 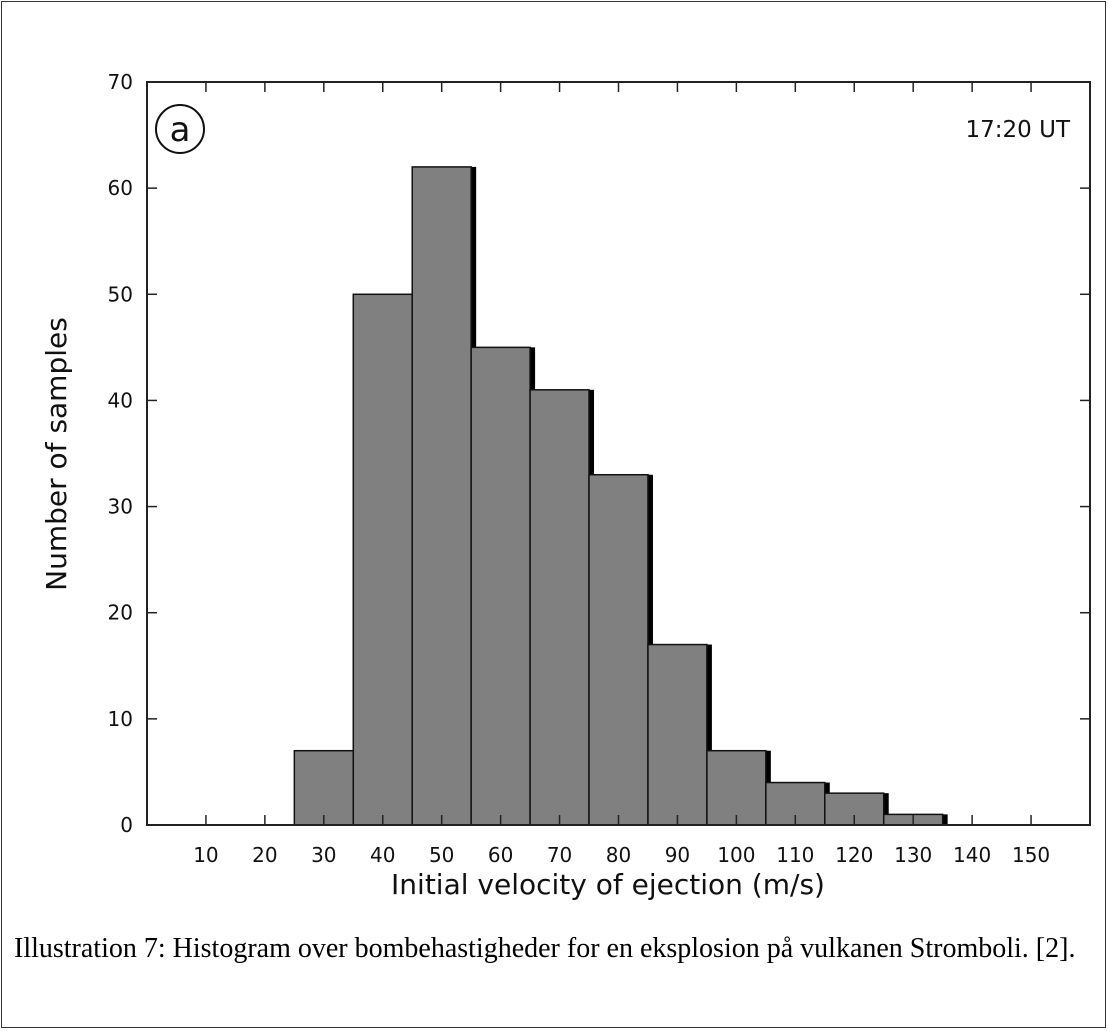 I want to click on y-tick-label: 40, so click(x=120, y=400).